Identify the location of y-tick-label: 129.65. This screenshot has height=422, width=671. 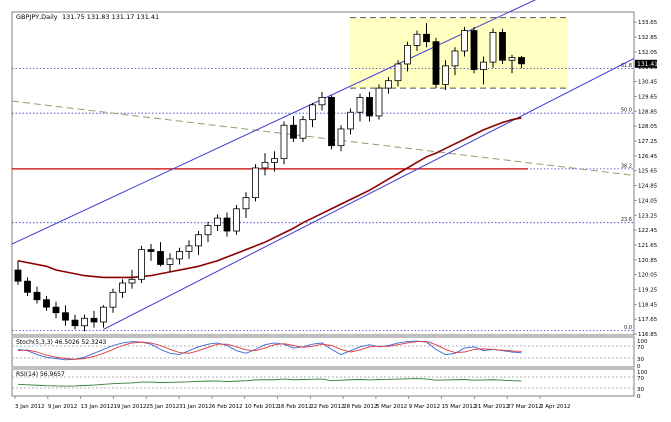
(648, 97).